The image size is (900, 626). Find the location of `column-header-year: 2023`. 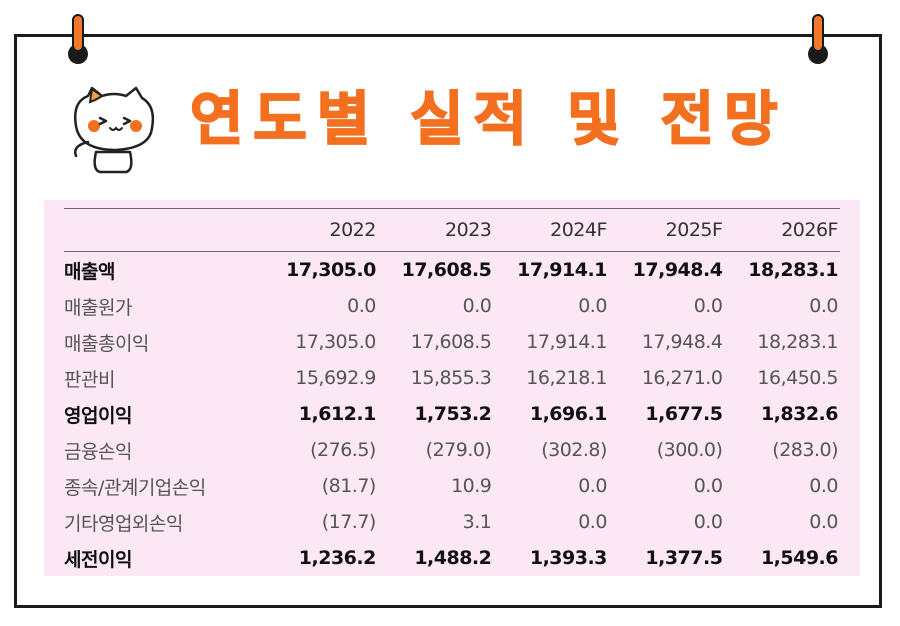

column-header-year: 2023 is located at coordinates (468, 230).